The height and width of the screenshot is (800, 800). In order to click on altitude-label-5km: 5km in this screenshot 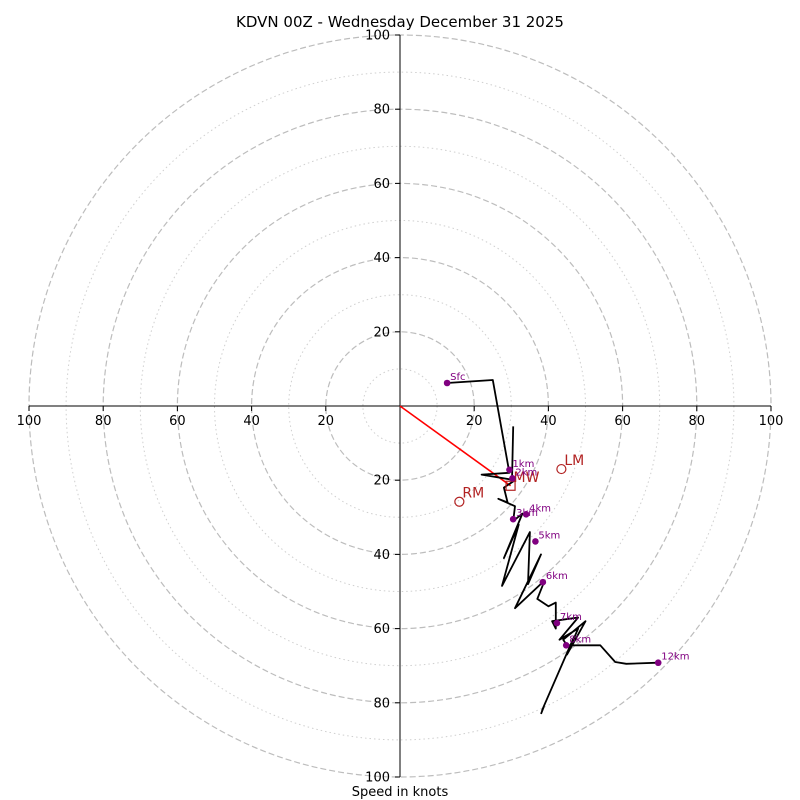, I will do `click(549, 535)`.